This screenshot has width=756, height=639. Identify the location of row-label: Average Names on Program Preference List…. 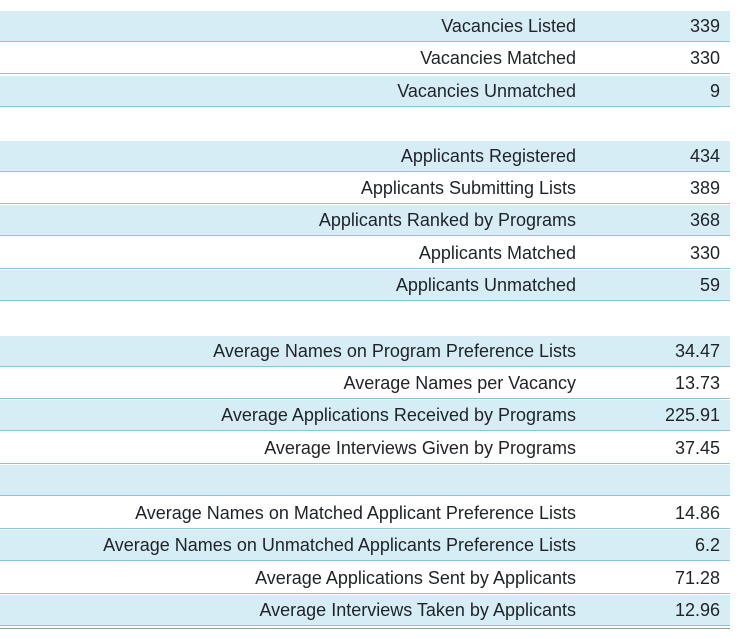
(394, 350).